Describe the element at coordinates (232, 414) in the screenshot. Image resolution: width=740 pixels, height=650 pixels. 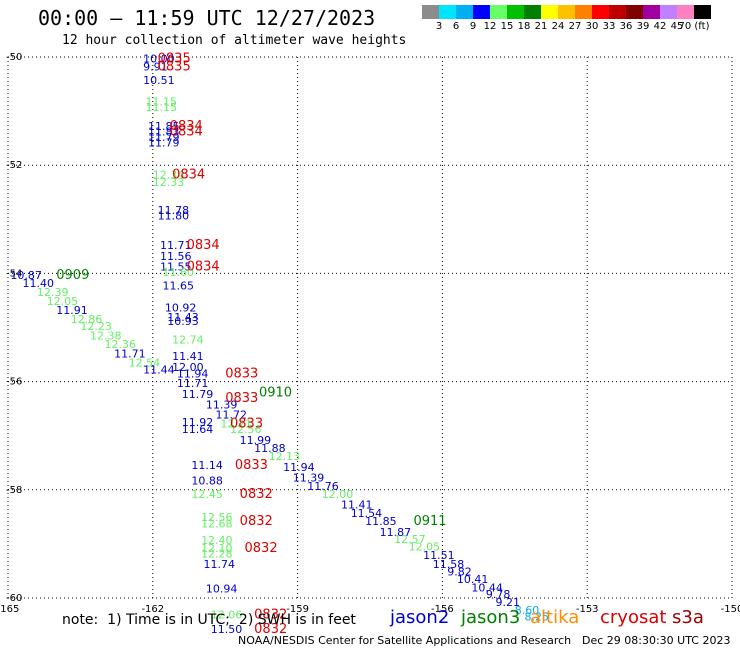
I see `wave-height-label: 11.72` at that location.